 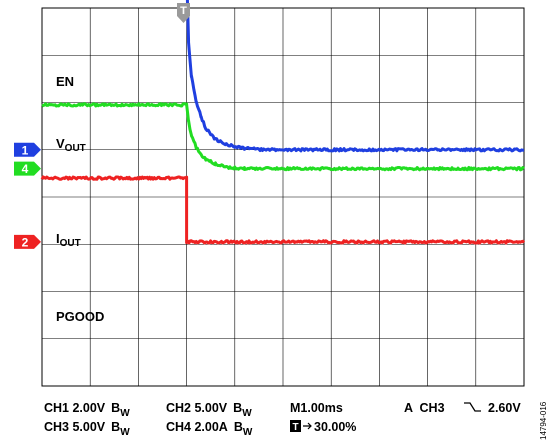 I want to click on trigger-position: T 30.00%, so click(x=323, y=427).